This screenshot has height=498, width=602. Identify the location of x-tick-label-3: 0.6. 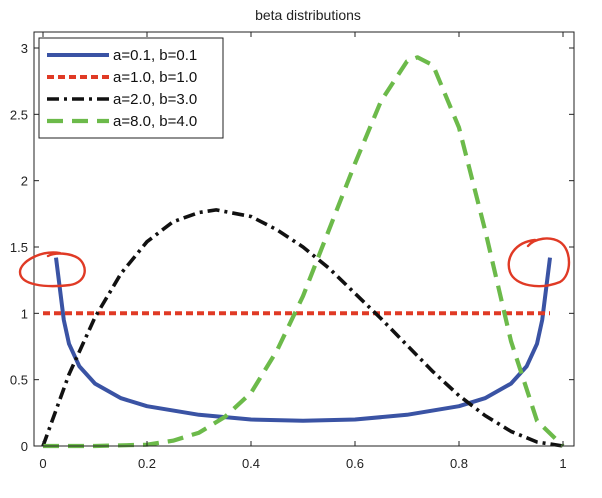
(355, 463).